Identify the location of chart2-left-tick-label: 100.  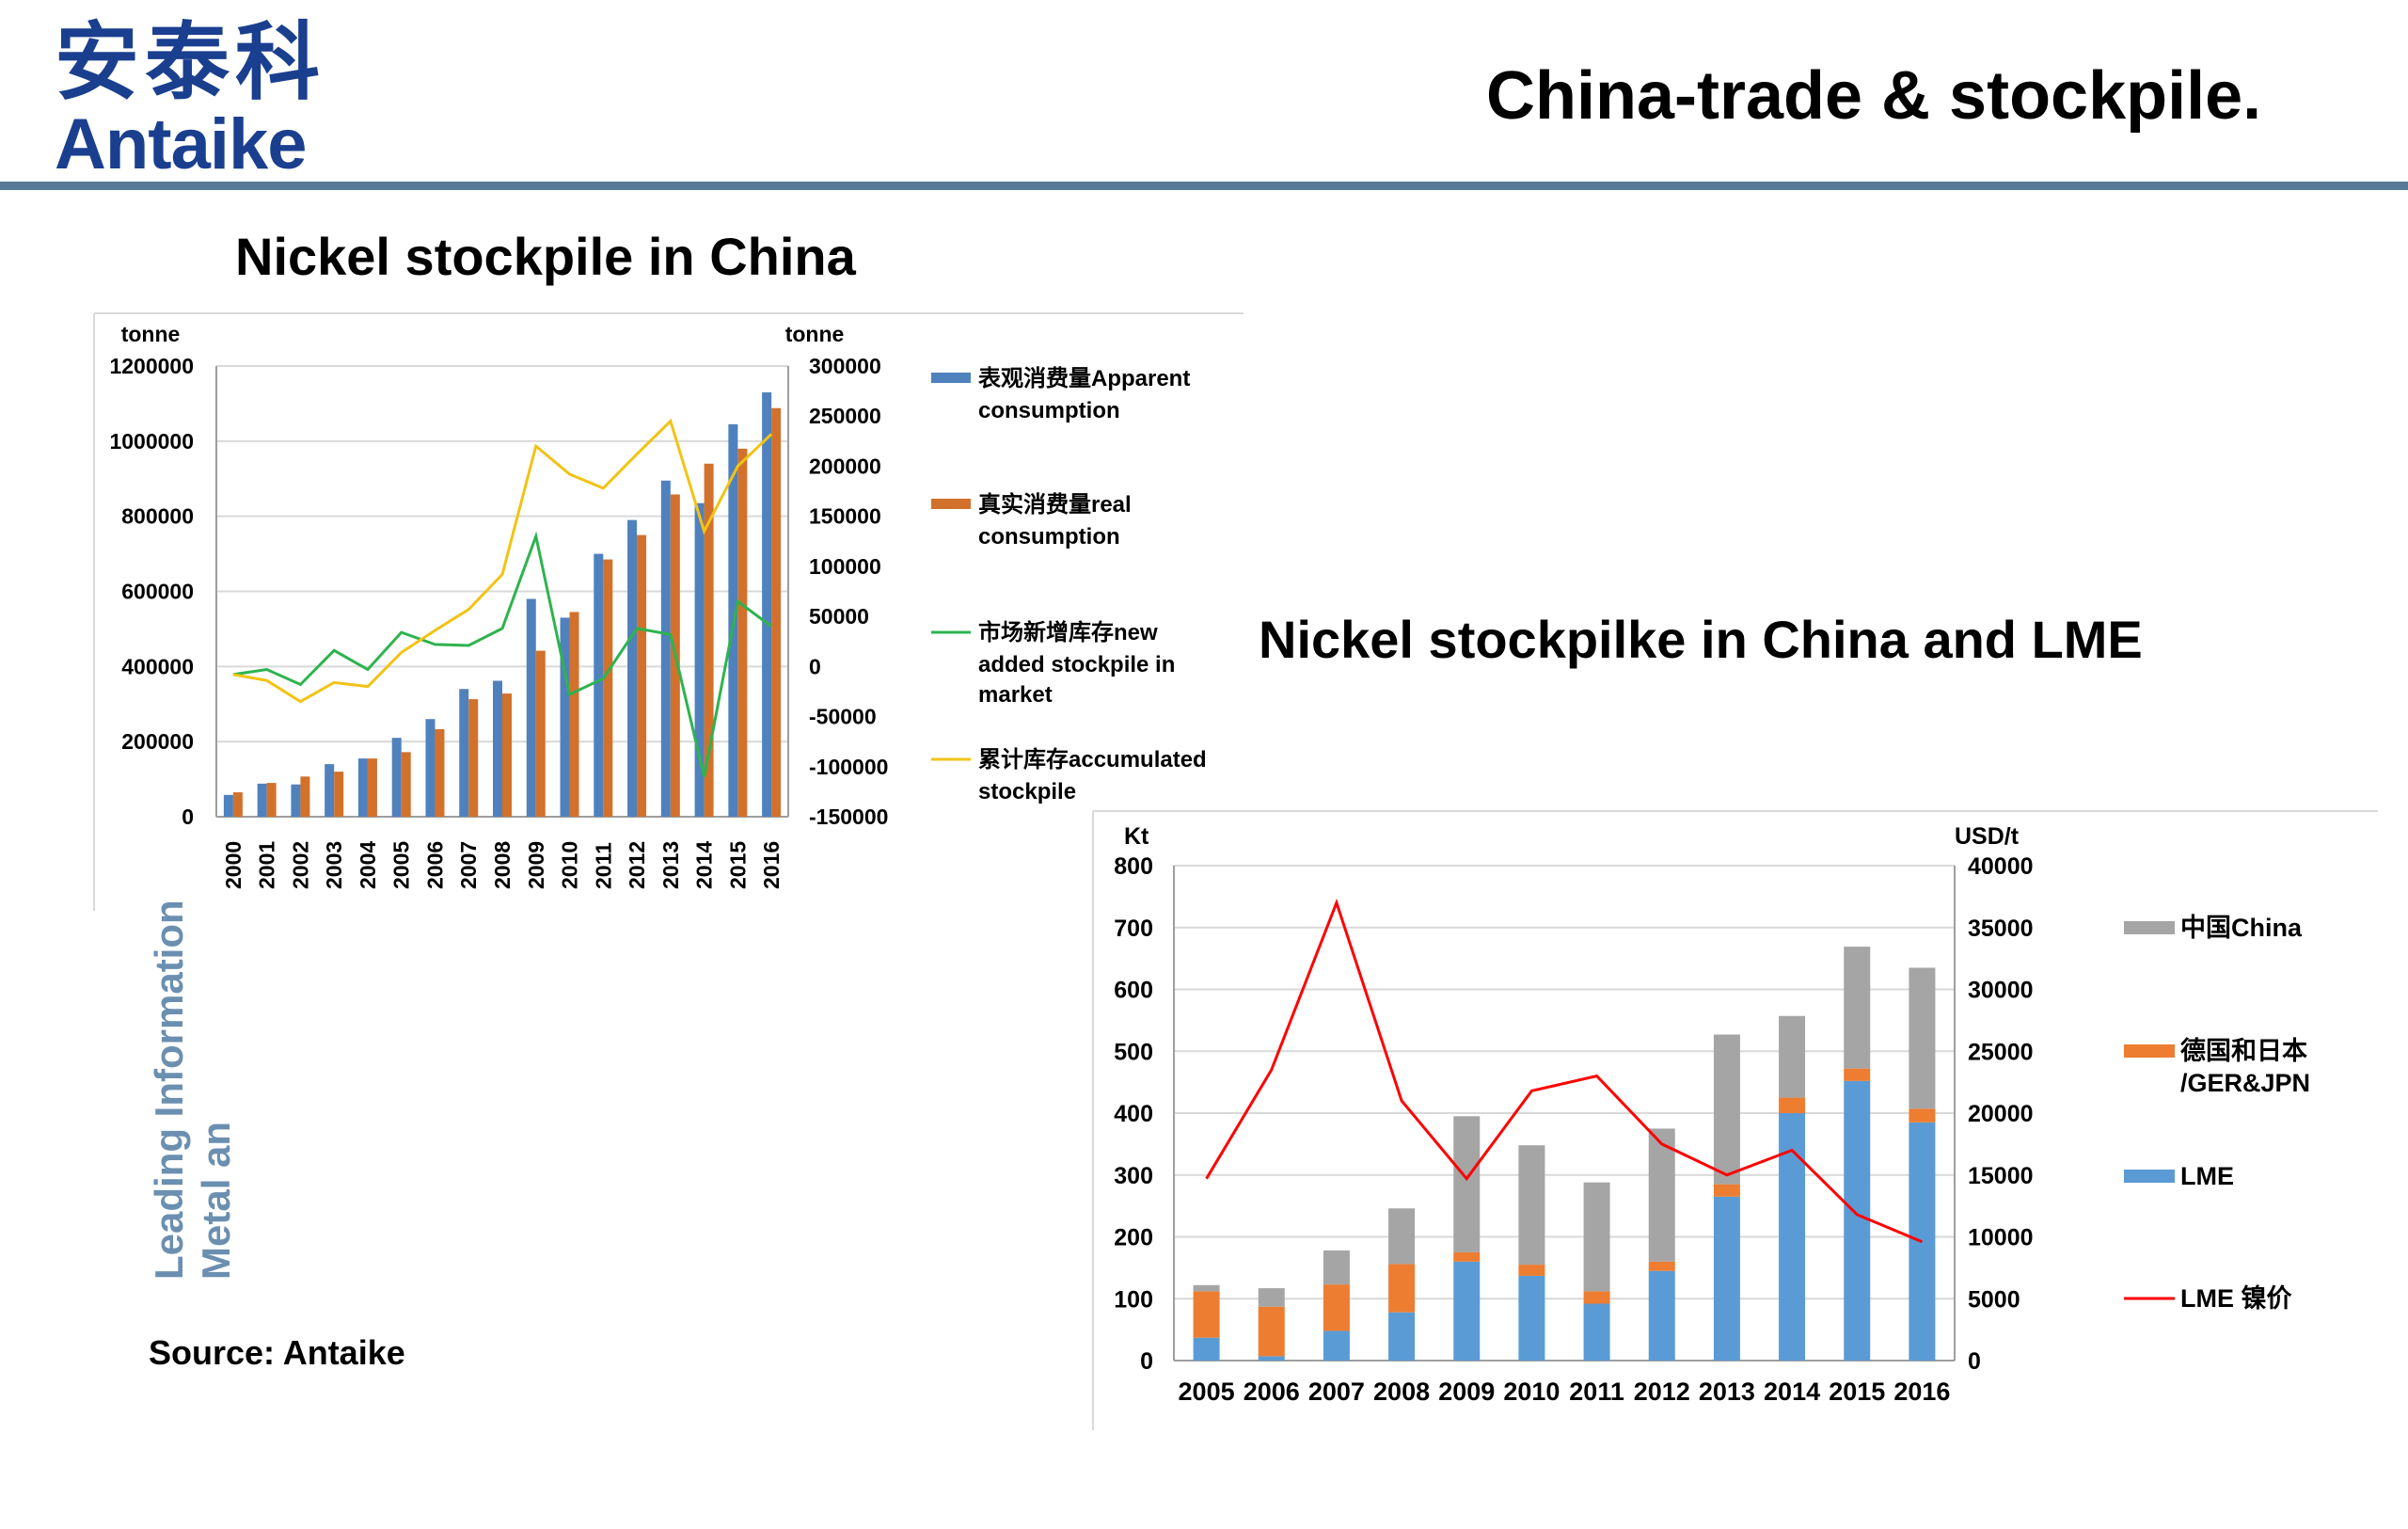
(1133, 1299).